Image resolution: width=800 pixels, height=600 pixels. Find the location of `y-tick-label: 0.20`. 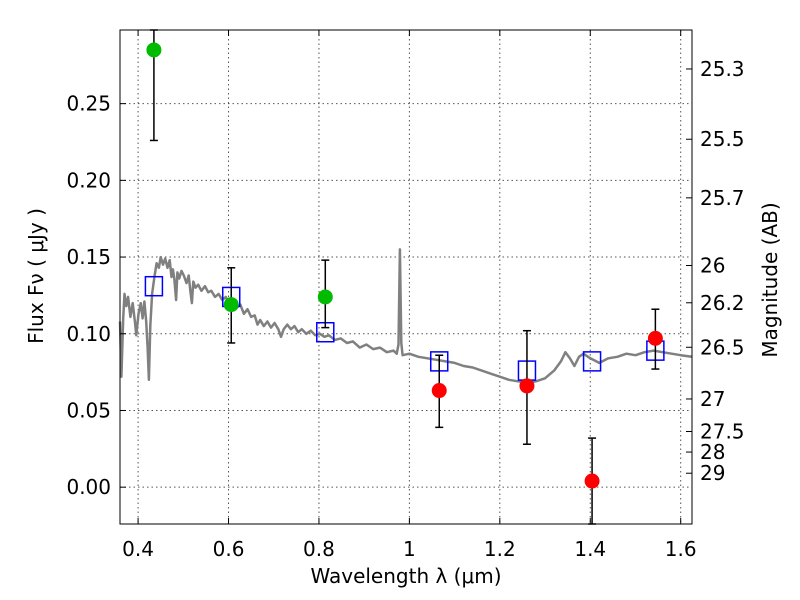

y-tick-label: 0.20 is located at coordinates (88, 180).